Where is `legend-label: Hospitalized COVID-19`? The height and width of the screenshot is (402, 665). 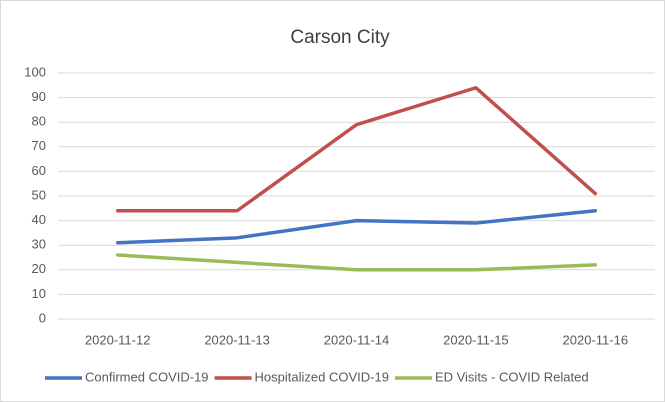
legend-label: Hospitalized COVID-19 is located at coordinates (322, 376).